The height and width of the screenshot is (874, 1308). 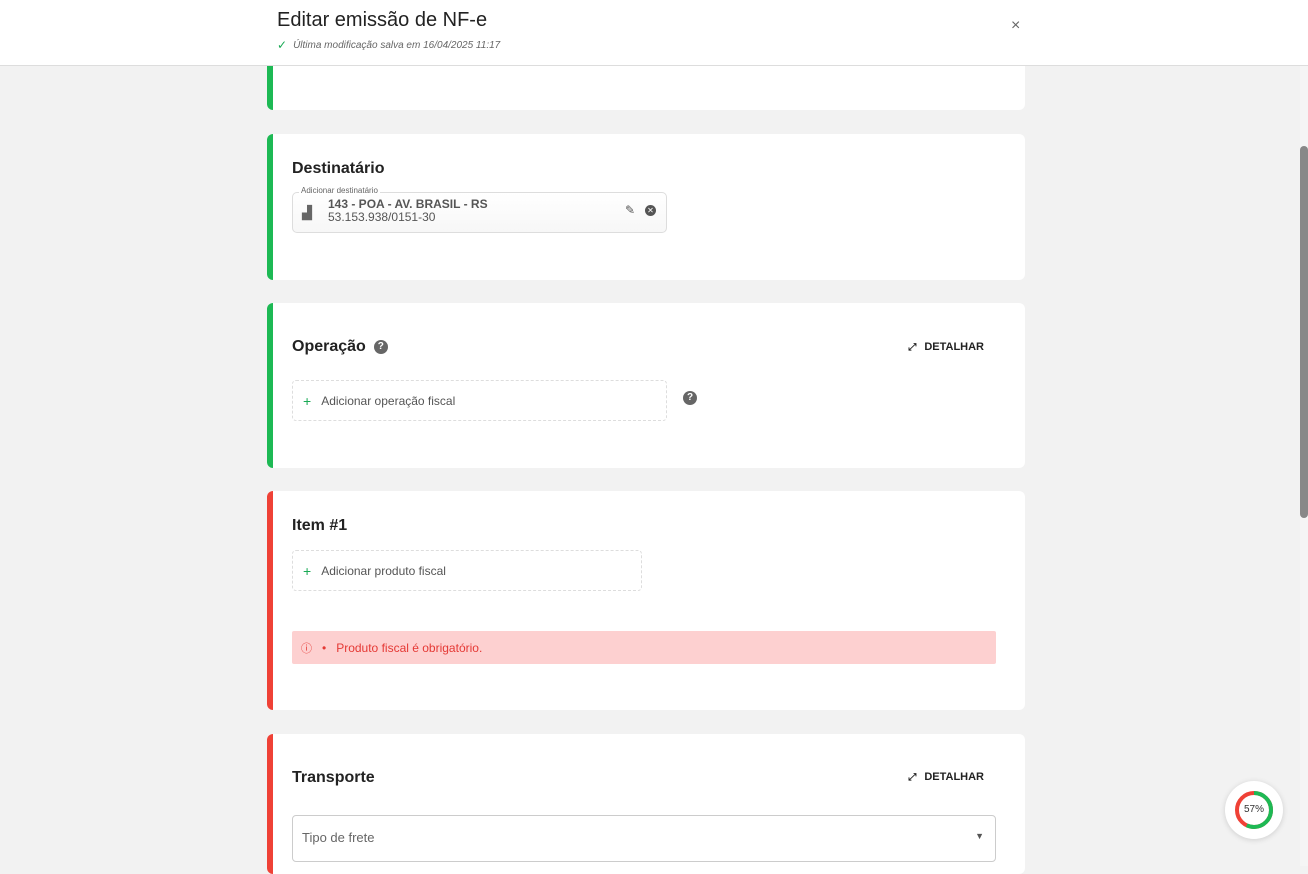 What do you see at coordinates (282, 45) in the screenshot?
I see `check-icon: ✓` at bounding box center [282, 45].